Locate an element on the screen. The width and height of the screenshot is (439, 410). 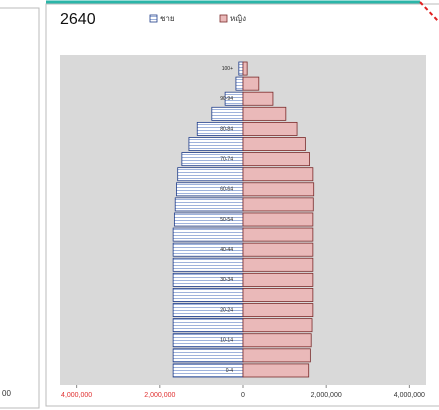
y-tick-label: 100+ is located at coordinates (227, 69).